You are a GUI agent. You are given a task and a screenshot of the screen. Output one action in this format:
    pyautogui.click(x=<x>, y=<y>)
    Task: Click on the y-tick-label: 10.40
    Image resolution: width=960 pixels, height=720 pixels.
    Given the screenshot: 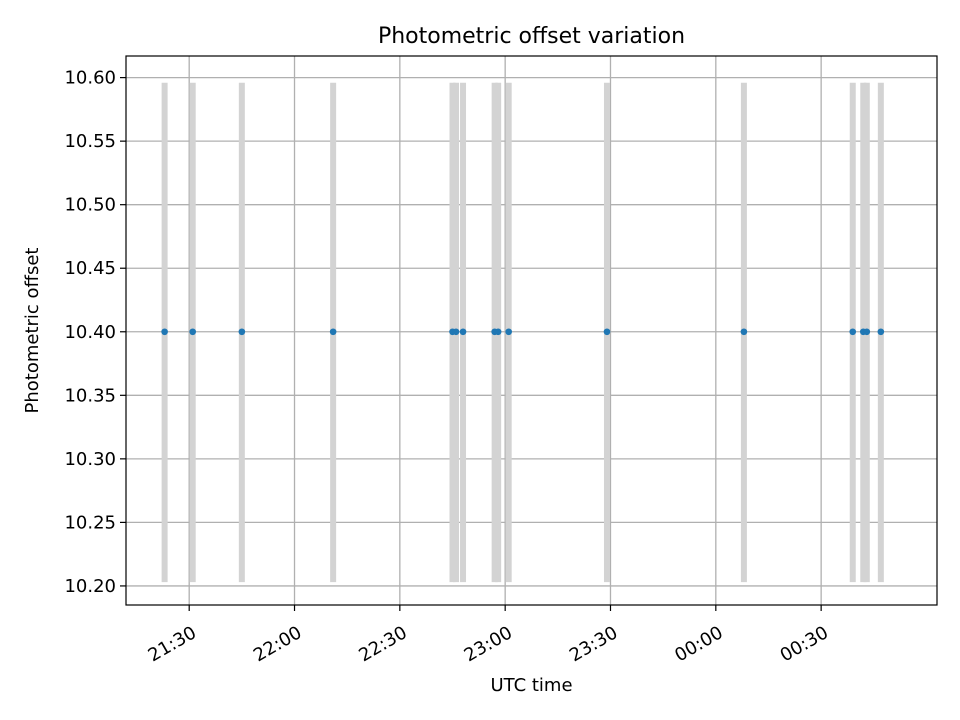 What is the action you would take?
    pyautogui.click(x=90, y=332)
    